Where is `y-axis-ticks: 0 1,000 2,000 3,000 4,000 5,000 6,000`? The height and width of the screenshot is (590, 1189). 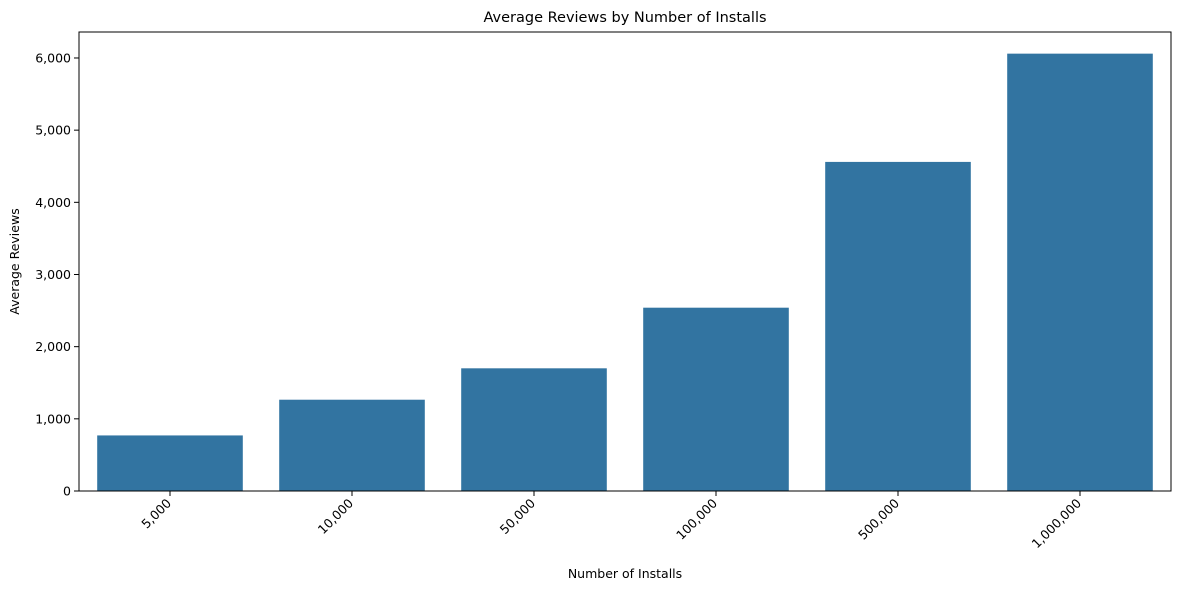 y-axis-ticks: 0 1,000 2,000 3,000 4,000 5,000 6,000 is located at coordinates (57, 274).